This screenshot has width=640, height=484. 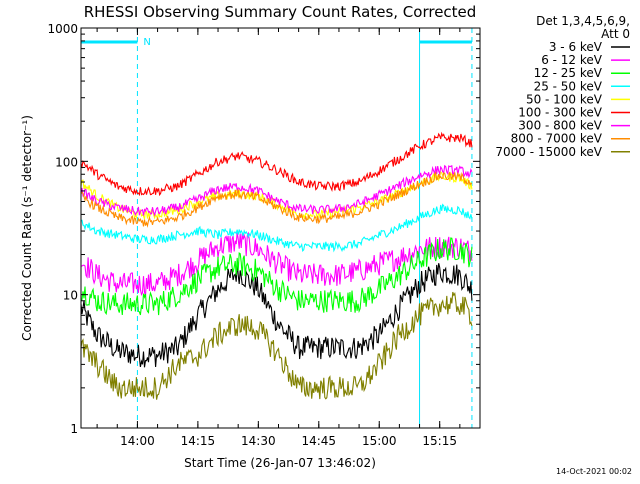 What do you see at coordinates (564, 99) in the screenshot?
I see `legend-label-4: 50 - 100 keV` at bounding box center [564, 99].